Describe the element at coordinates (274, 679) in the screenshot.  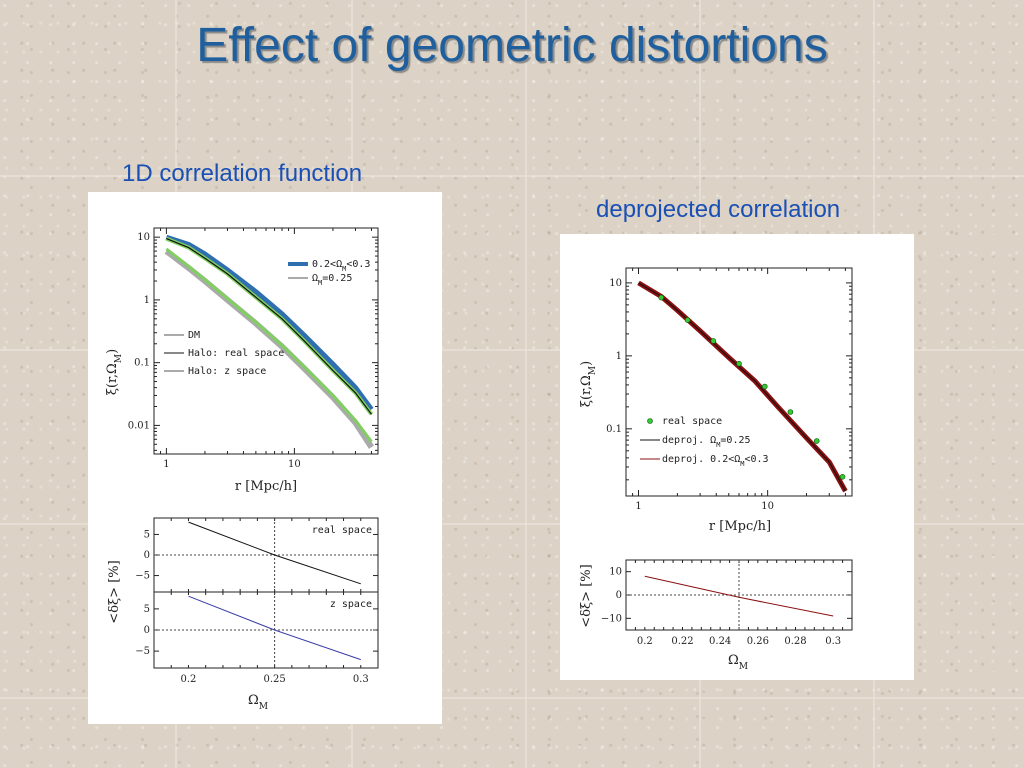
I see `x-tick-label: 0.25` at that location.